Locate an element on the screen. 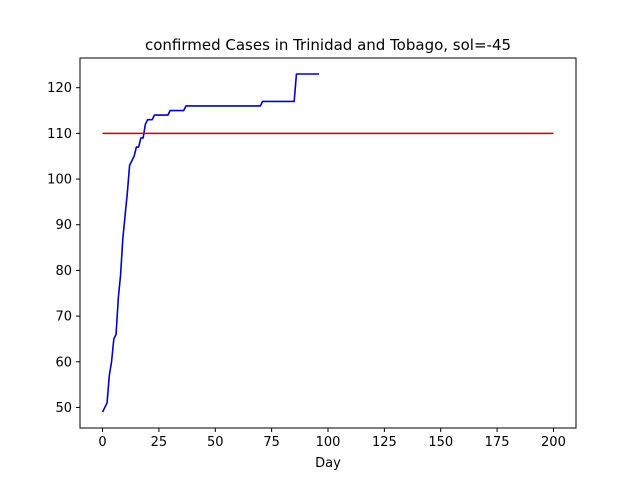 The image size is (640, 480). x-tick-label: 175 is located at coordinates (497, 442).